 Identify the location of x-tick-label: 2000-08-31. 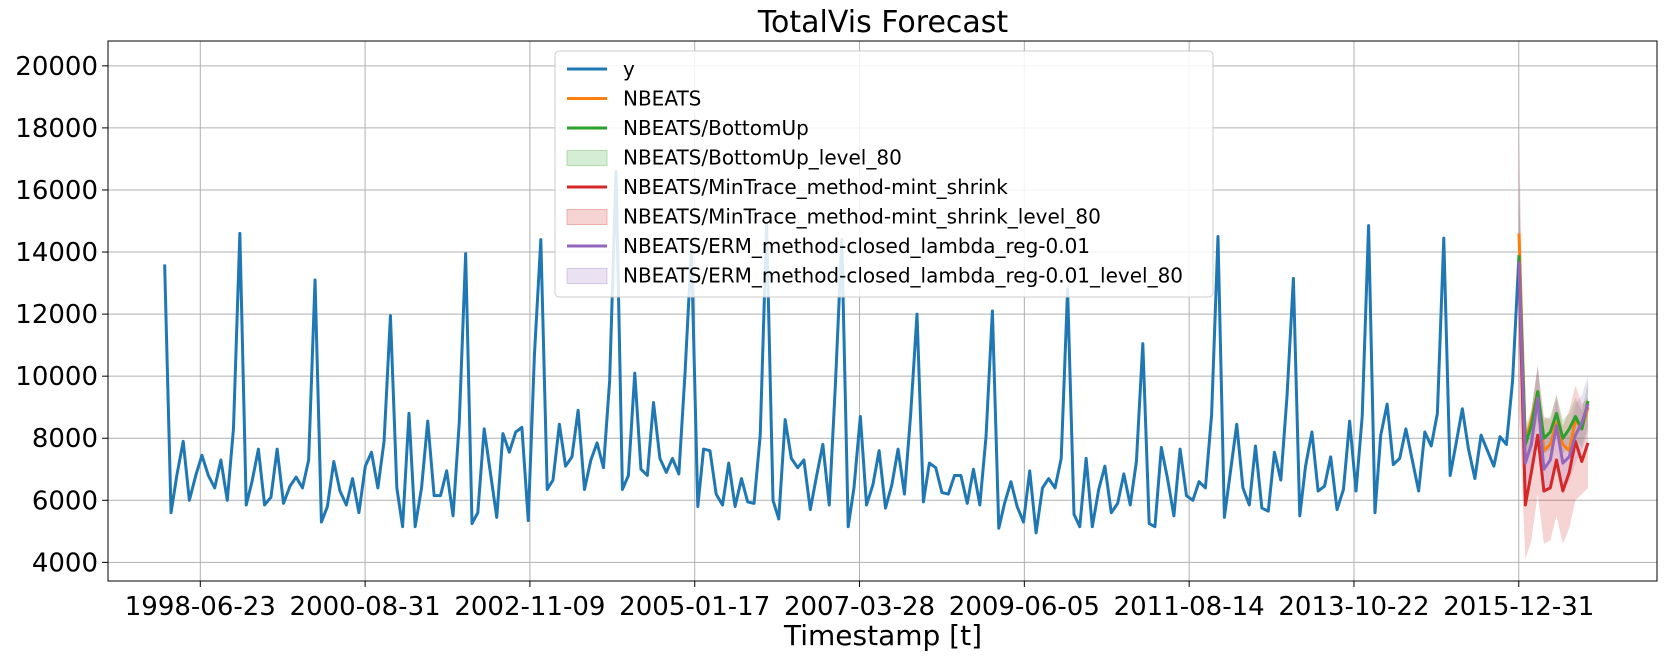
(365, 607).